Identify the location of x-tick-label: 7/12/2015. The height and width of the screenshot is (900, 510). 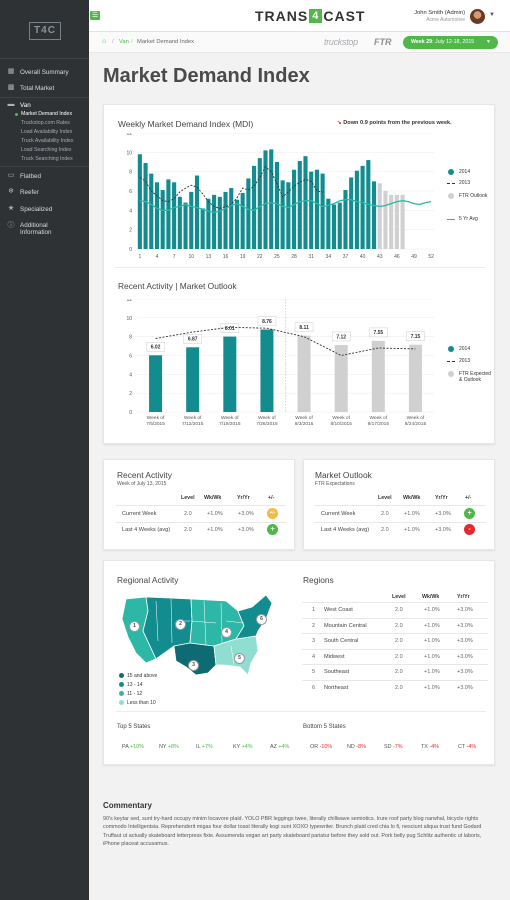
(193, 424).